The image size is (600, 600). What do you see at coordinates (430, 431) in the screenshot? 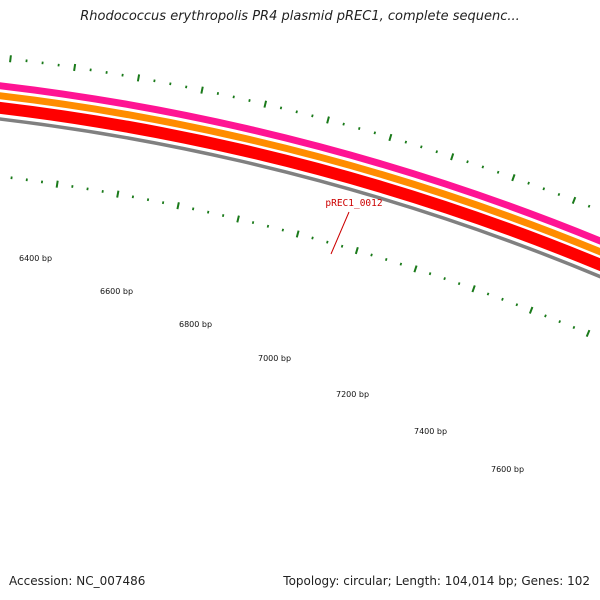
I see `bp-label: 7400 bp` at bounding box center [430, 431].